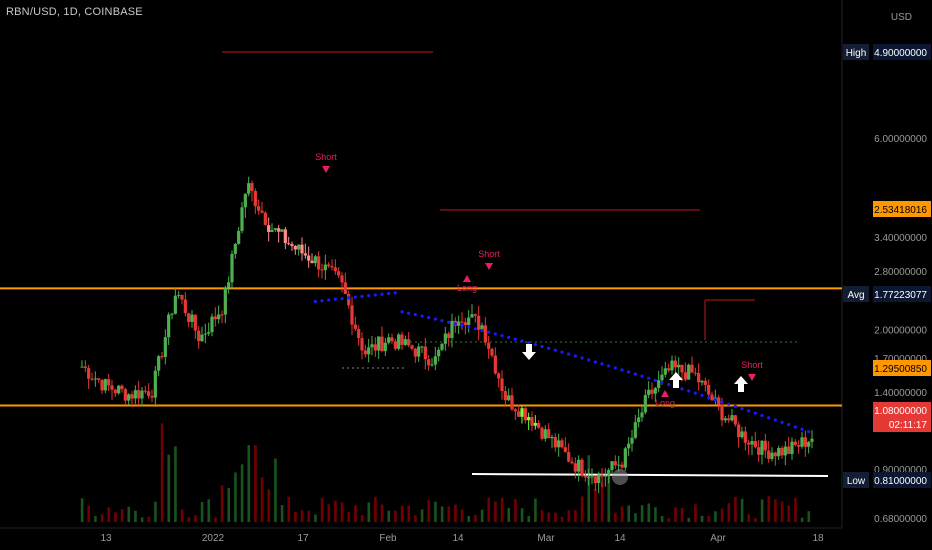 The image size is (932, 550). I want to click on price-tag-value: 1.29500850, so click(900, 369).